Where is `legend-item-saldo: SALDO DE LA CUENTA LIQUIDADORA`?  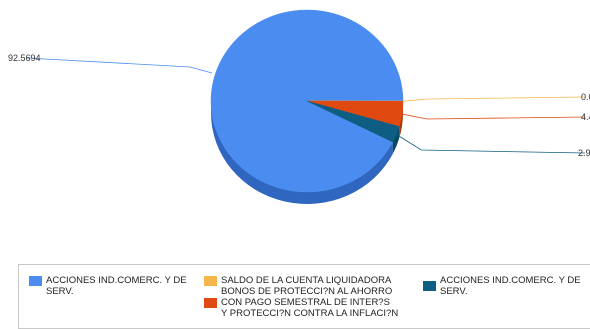 legend-item-saldo: SALDO DE LA CUENTA LIQUIDADORA is located at coordinates (297, 280).